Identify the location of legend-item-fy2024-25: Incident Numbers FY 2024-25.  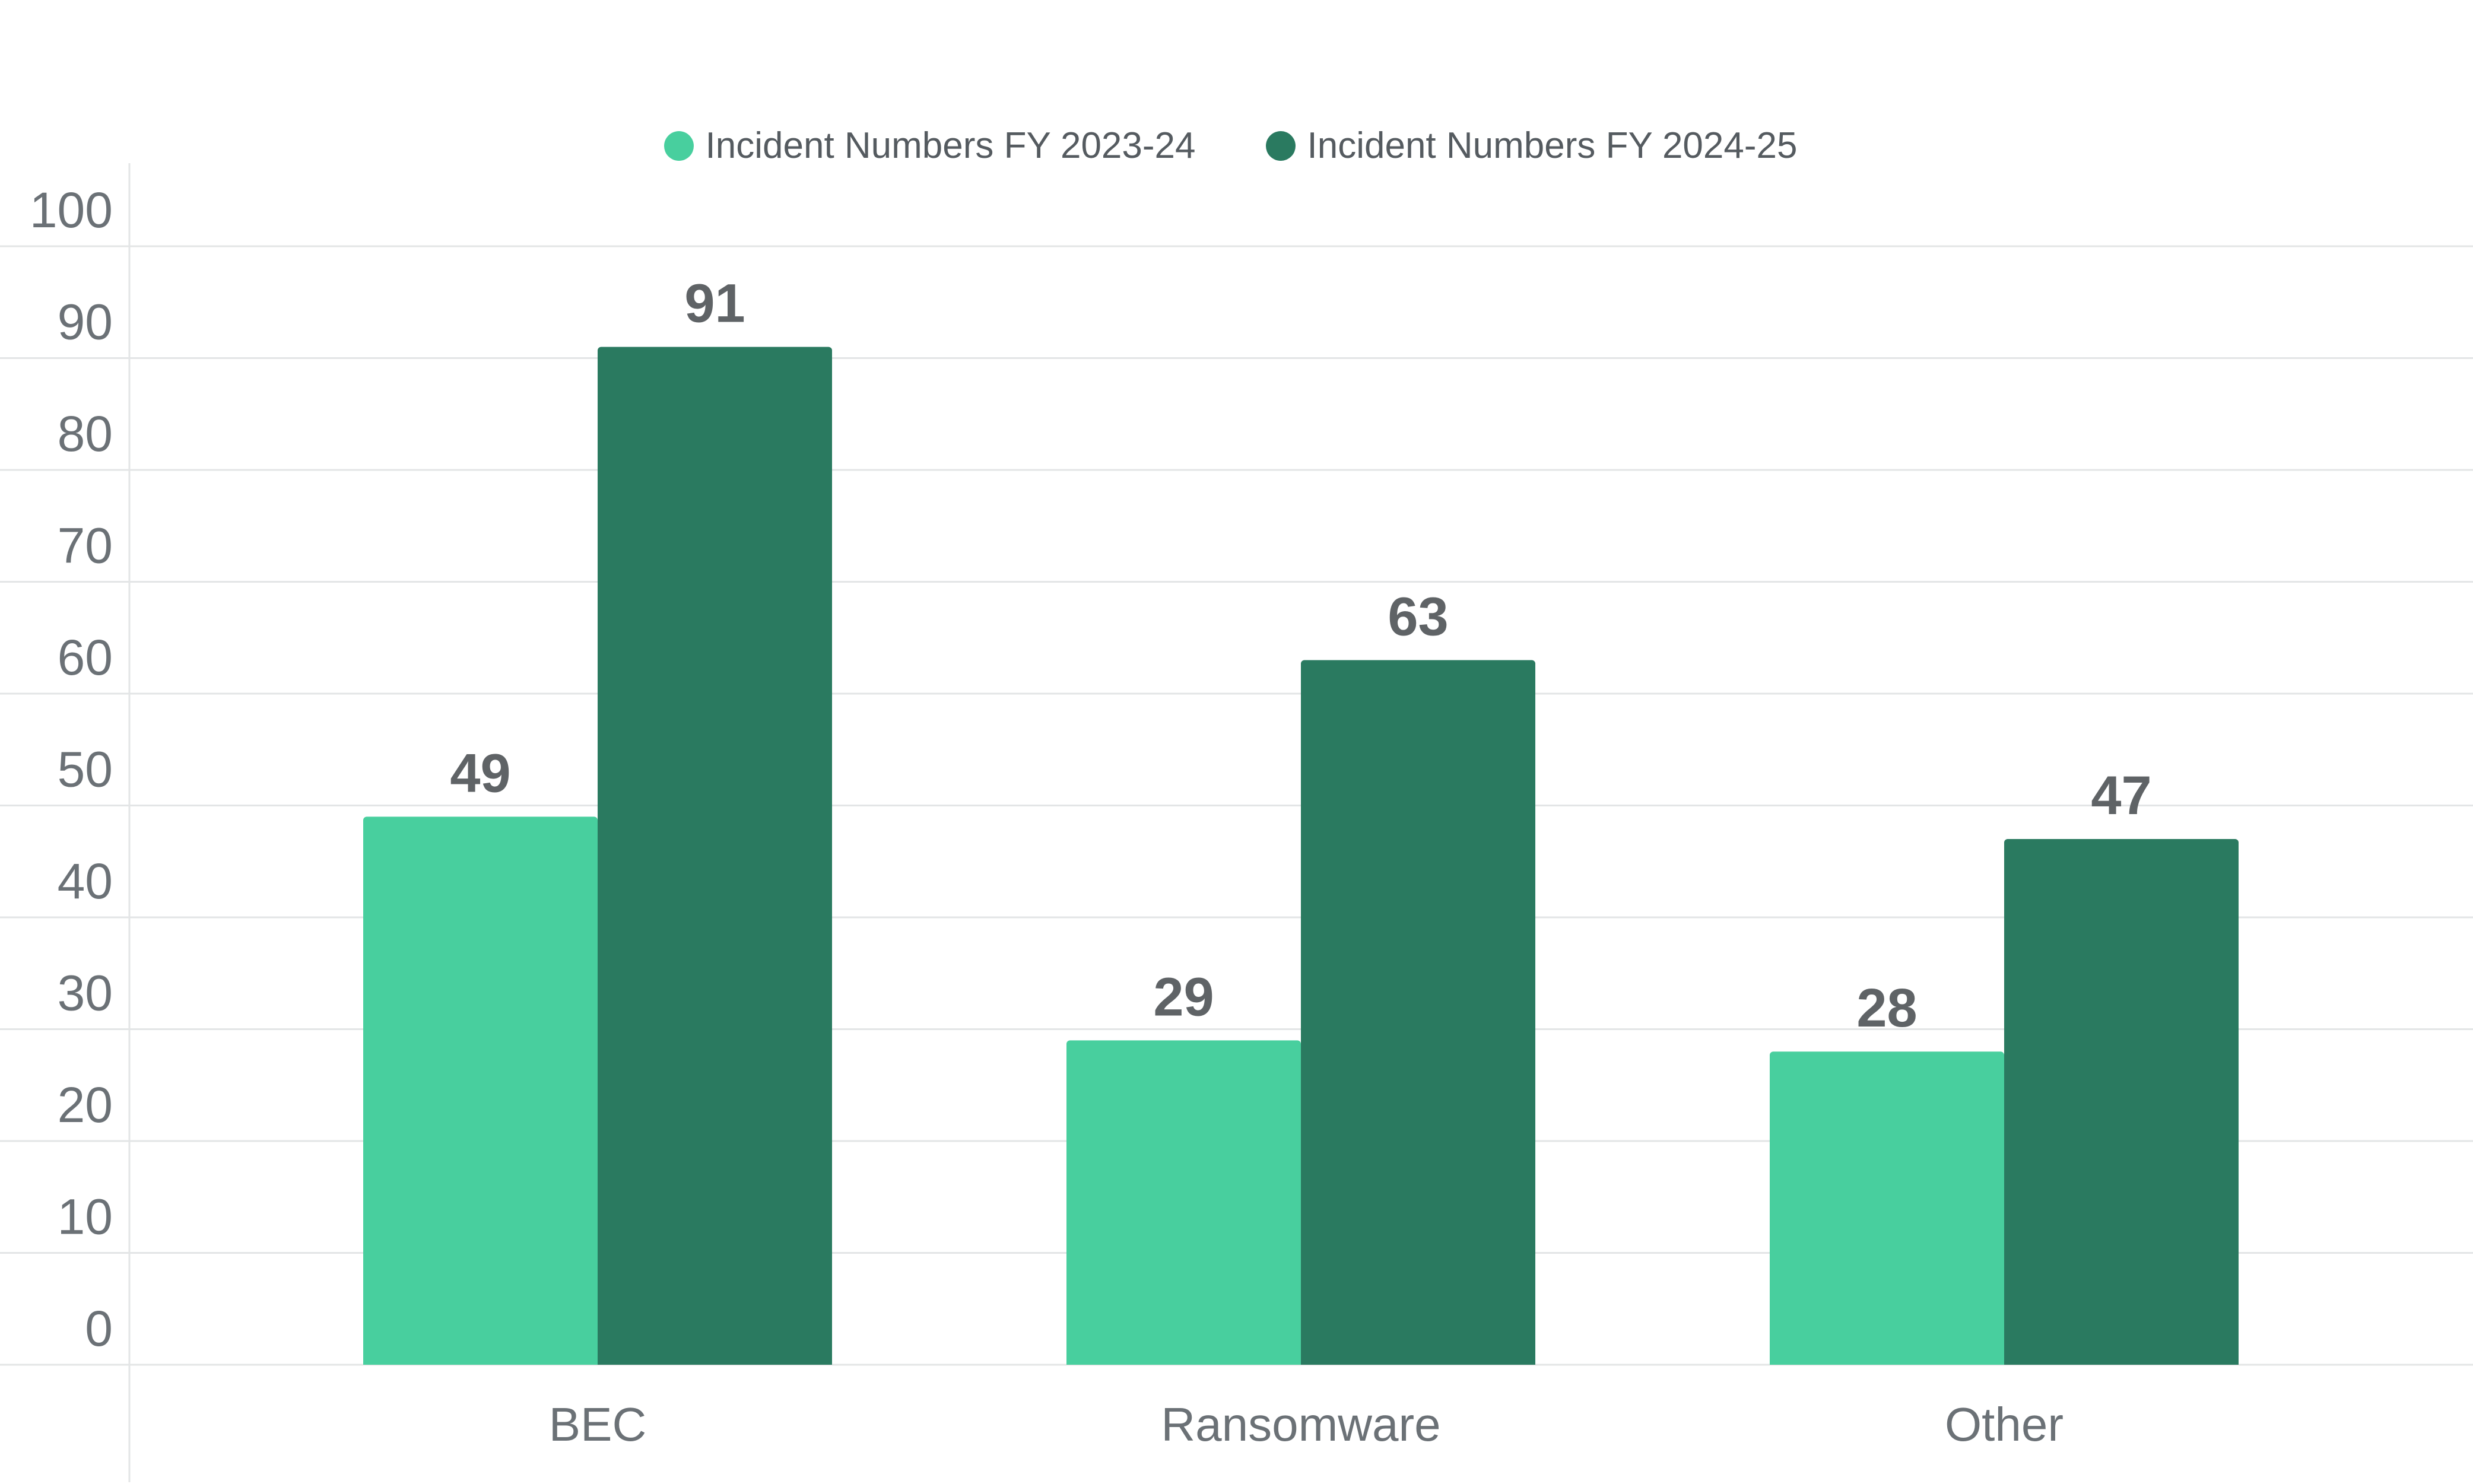
(1531, 146).